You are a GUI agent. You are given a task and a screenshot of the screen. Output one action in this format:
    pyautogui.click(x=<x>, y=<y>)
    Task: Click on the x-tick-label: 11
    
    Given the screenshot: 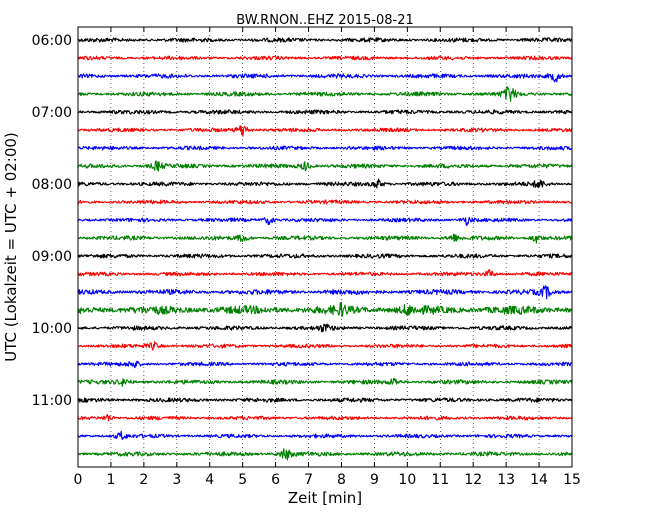 What is the action you would take?
    pyautogui.click(x=440, y=480)
    